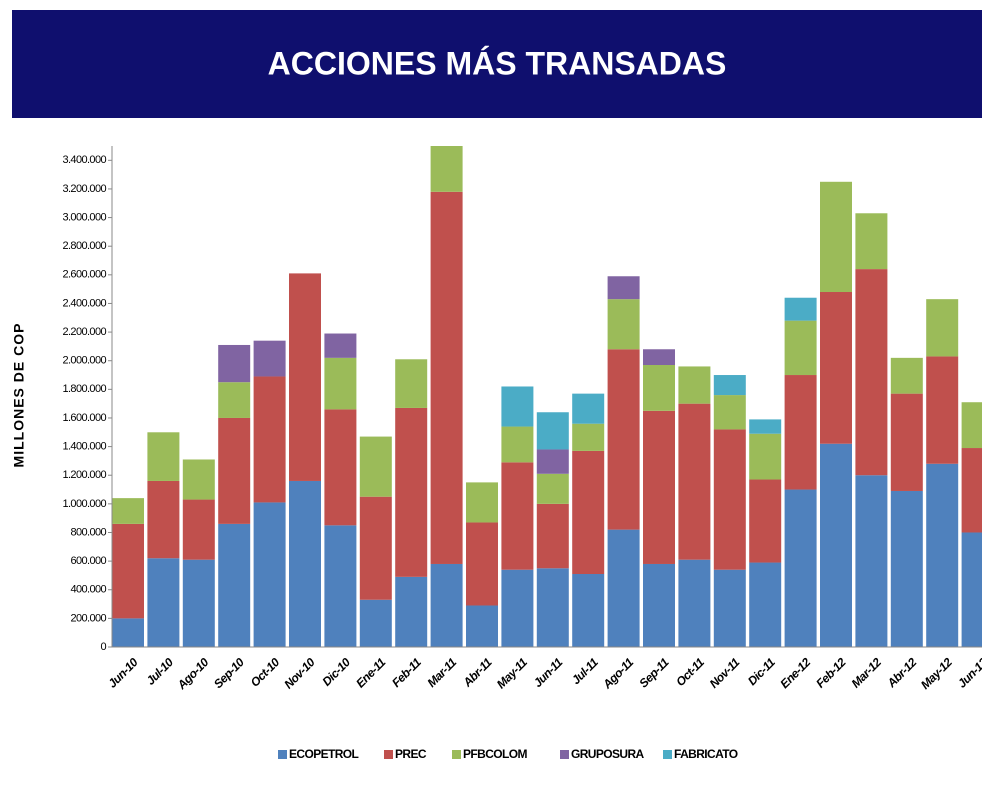  I want to click on y-tick-label: 2.200.000, so click(84, 332).